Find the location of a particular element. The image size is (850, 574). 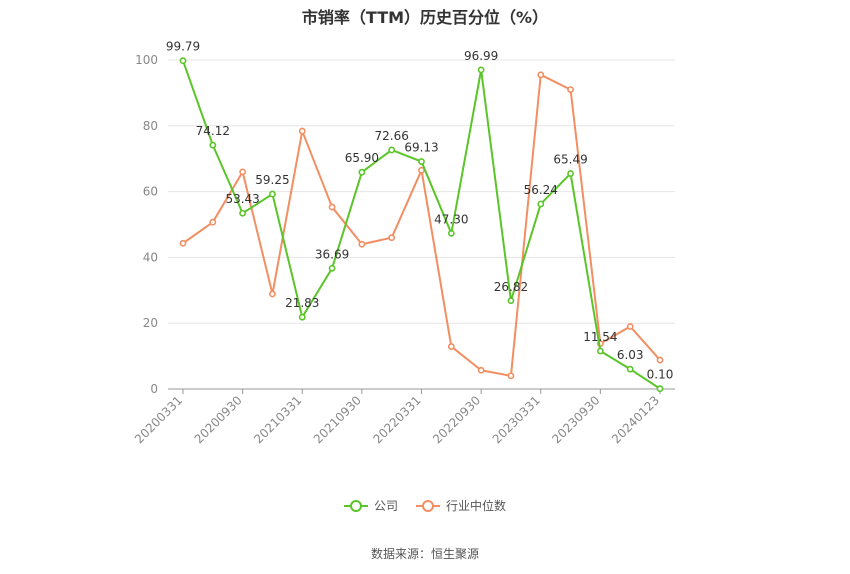

company-data-label: 47.30 is located at coordinates (451, 219).